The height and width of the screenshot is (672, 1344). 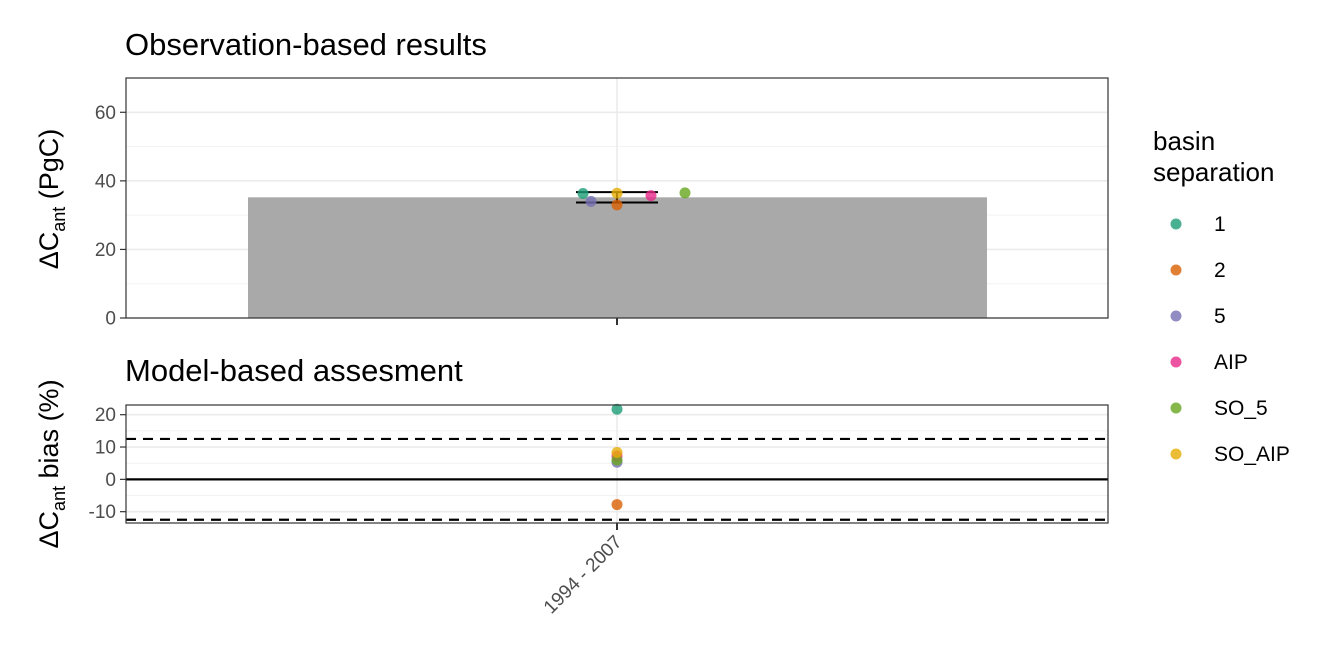 I want to click on legend-label: 2, so click(x=1220, y=270).